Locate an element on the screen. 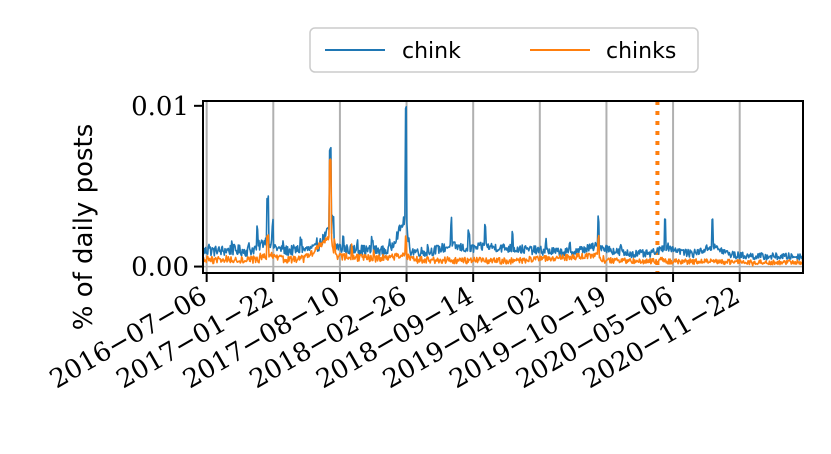 The height and width of the screenshot is (454, 831). legend-label-chink: chink is located at coordinates (431, 51).